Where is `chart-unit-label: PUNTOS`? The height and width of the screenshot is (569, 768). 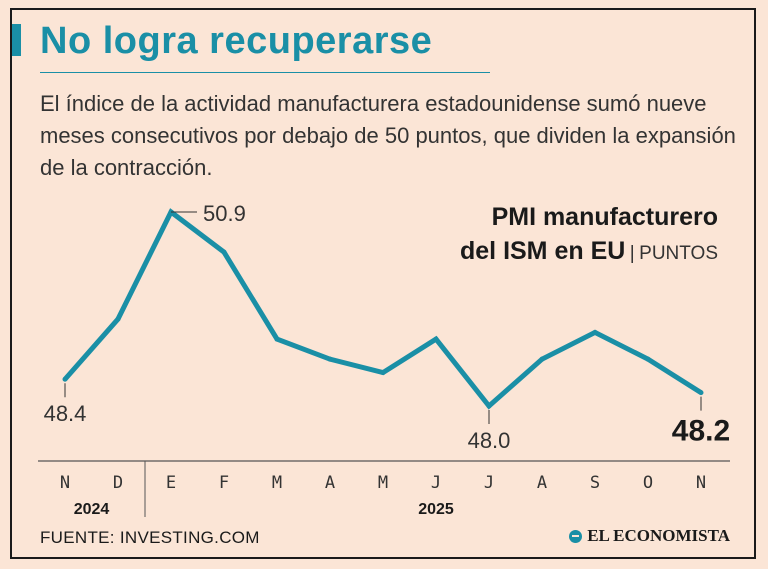
chart-unit-label: PUNTOS is located at coordinates (678, 253).